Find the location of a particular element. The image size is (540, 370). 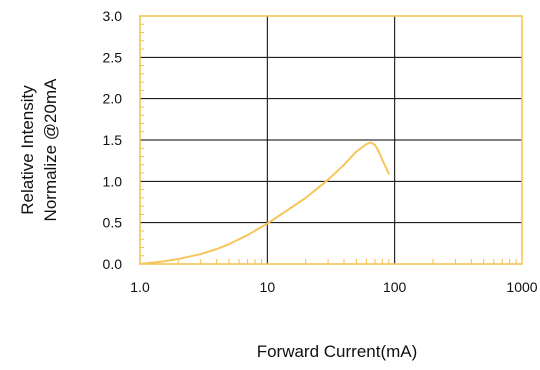

x-tick-label: 100 is located at coordinates (395, 287).